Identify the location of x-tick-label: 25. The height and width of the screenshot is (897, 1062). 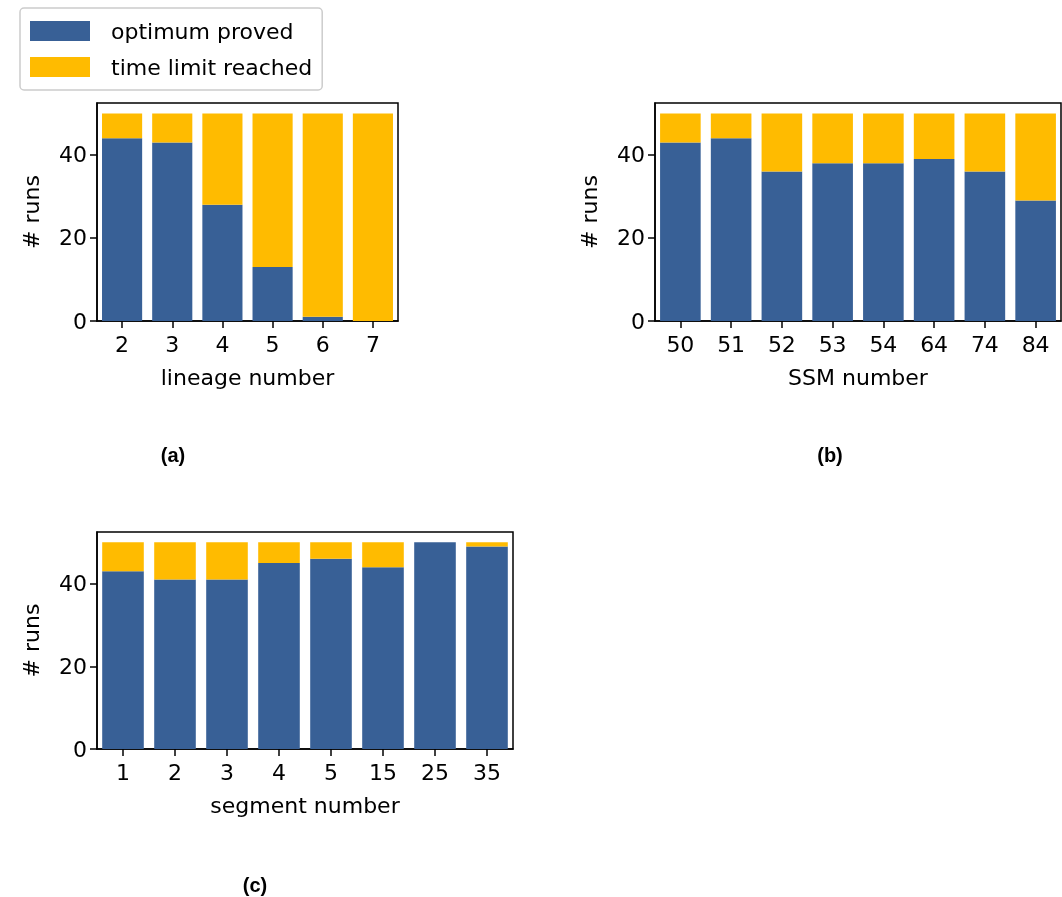
(435, 772).